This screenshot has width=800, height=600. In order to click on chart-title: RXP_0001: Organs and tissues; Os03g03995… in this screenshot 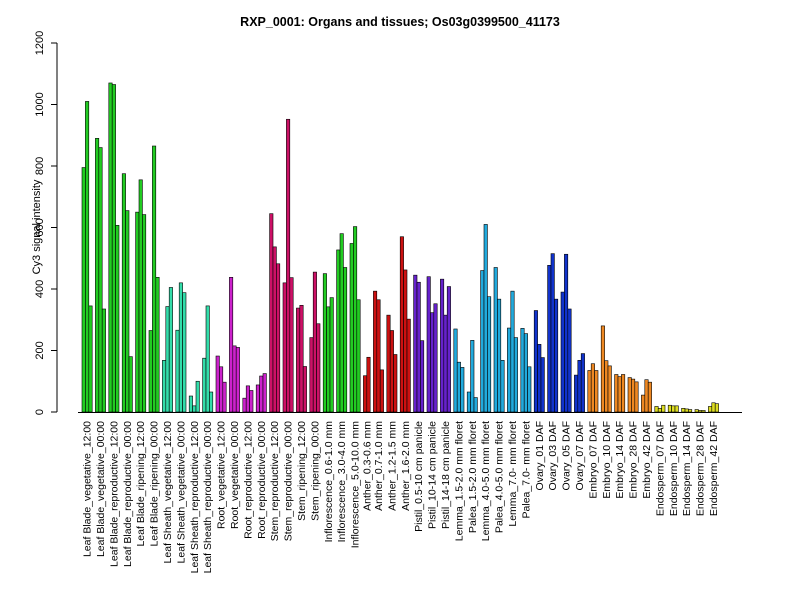, I will do `click(400, 22)`.